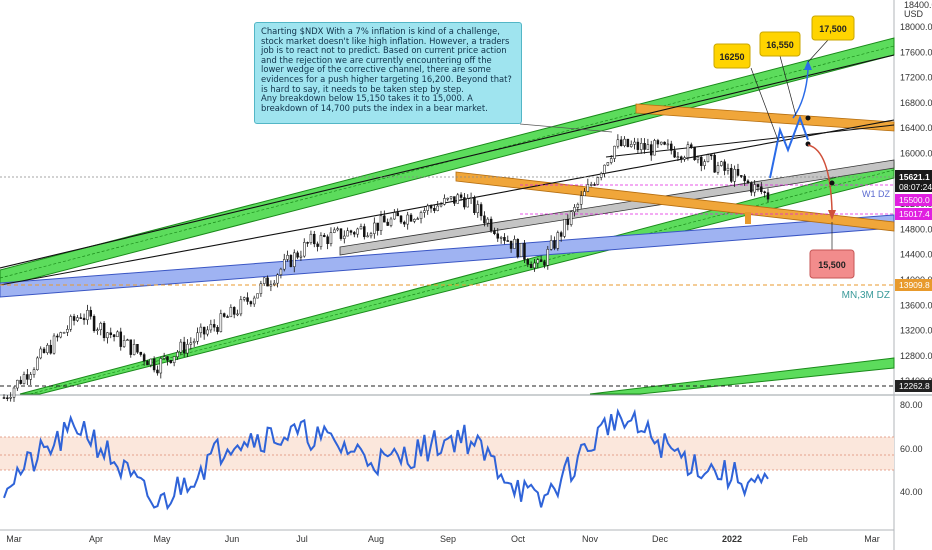 The height and width of the screenshot is (550, 932). Describe the element at coordinates (447, 453) in the screenshot. I see `rsi-band` at that location.